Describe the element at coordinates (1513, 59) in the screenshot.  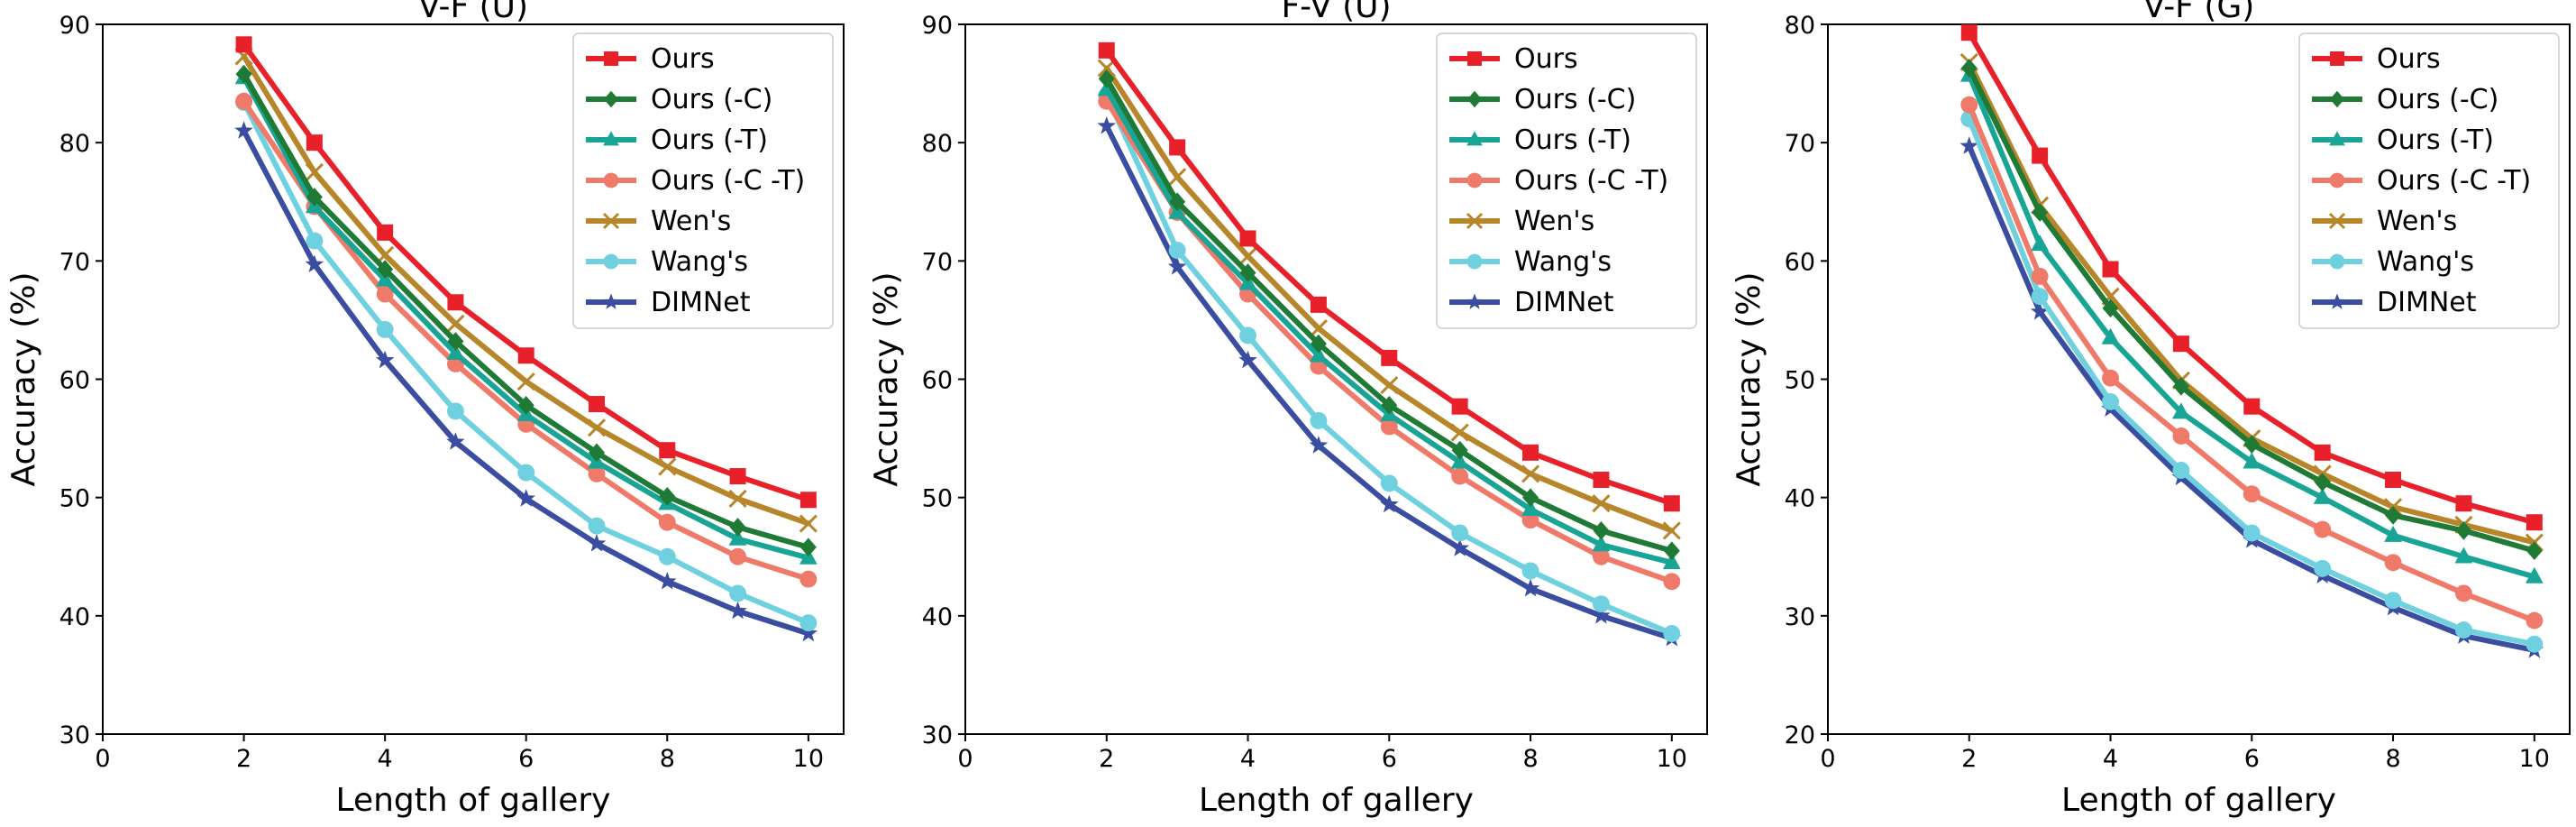
I see `legend-item: Ours` at that location.